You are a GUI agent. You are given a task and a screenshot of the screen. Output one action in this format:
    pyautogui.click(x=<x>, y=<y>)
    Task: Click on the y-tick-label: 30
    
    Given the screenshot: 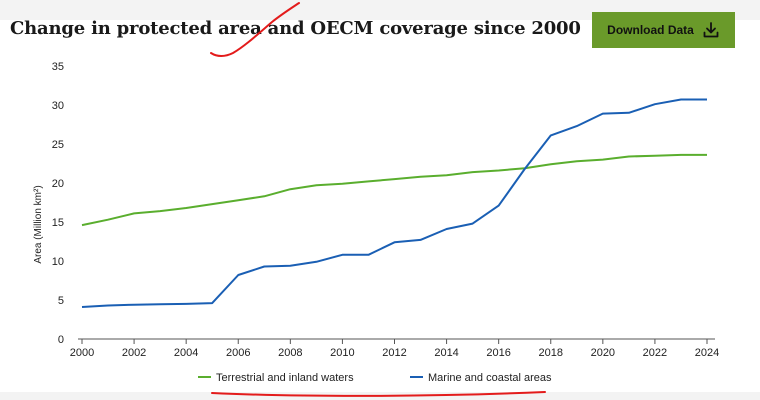 What is the action you would take?
    pyautogui.click(x=58, y=106)
    